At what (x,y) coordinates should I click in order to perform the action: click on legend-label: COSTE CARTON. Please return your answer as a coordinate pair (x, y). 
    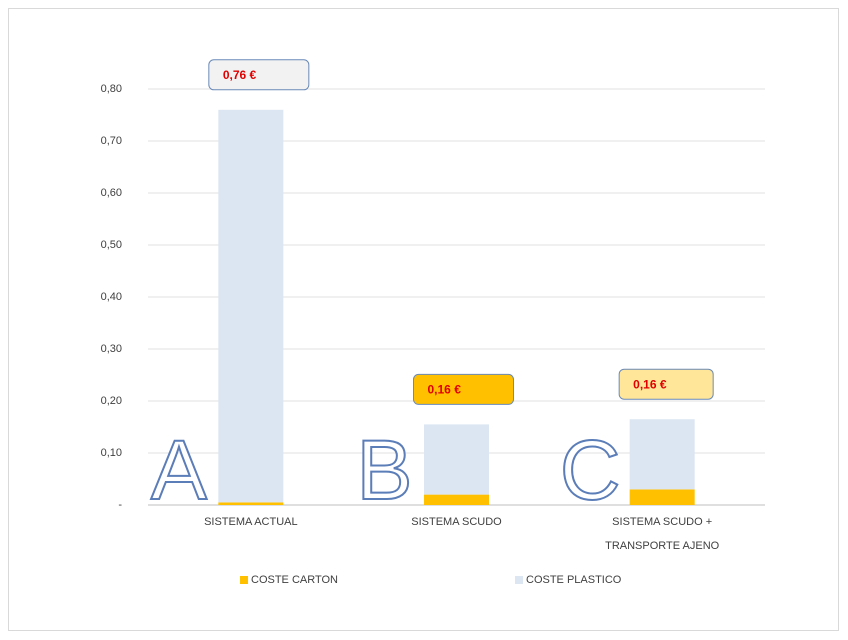
    Looking at the image, I should click on (294, 580).